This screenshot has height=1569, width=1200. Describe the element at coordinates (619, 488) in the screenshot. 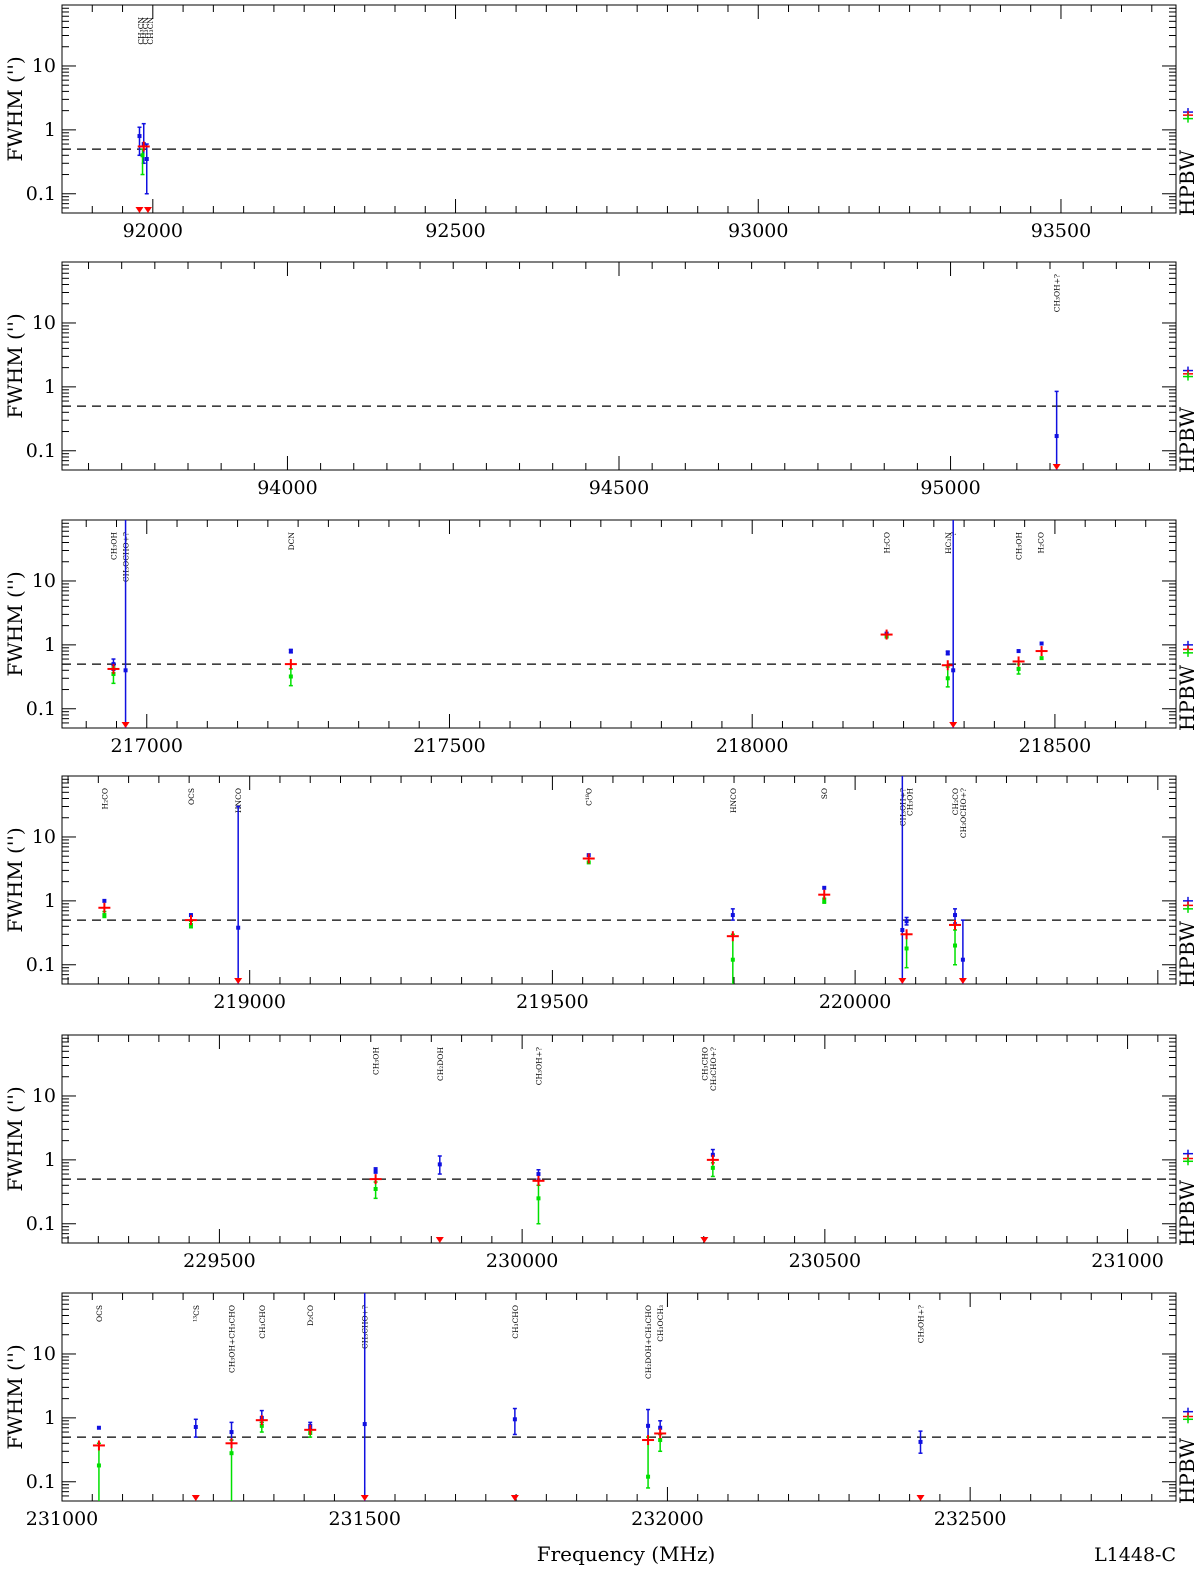

I see `x-tick-label: 94500` at that location.